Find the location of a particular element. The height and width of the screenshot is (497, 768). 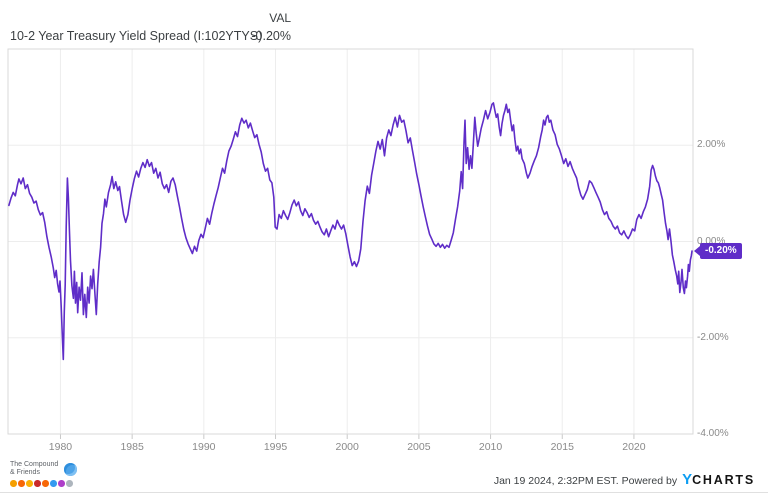

logo-dots is located at coordinates (41, 483).